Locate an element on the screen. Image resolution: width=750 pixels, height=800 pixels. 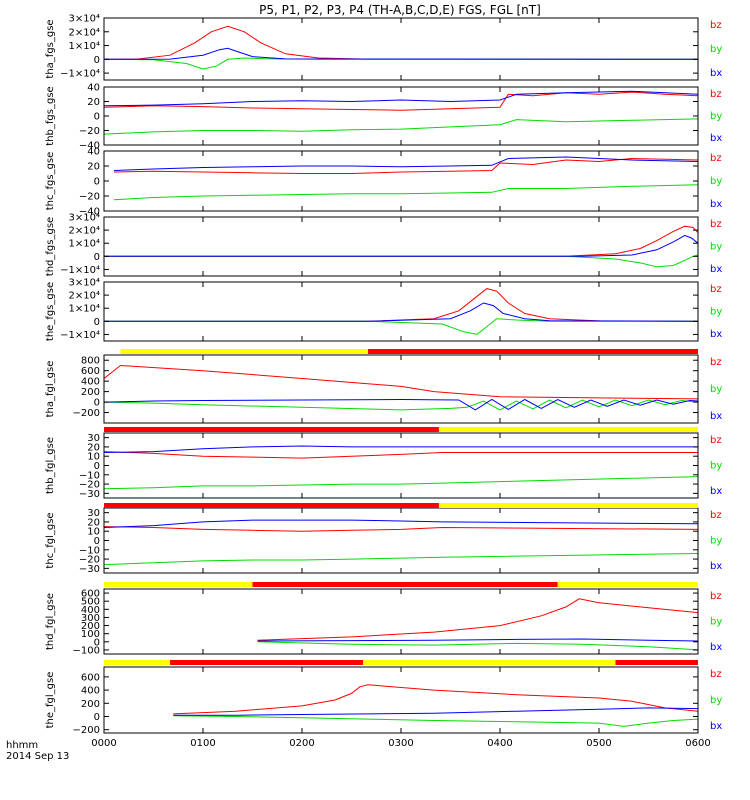
thc-fgs-gse-legend-bz: bz is located at coordinates (716, 158).